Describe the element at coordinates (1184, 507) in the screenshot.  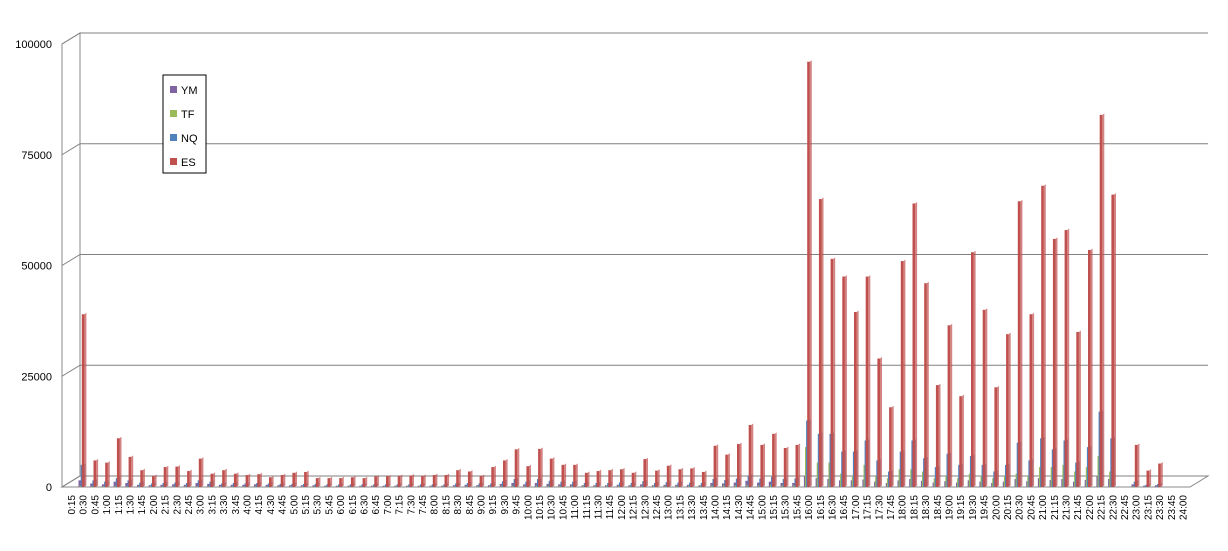
I see `x-tick-label: 24:00` at that location.